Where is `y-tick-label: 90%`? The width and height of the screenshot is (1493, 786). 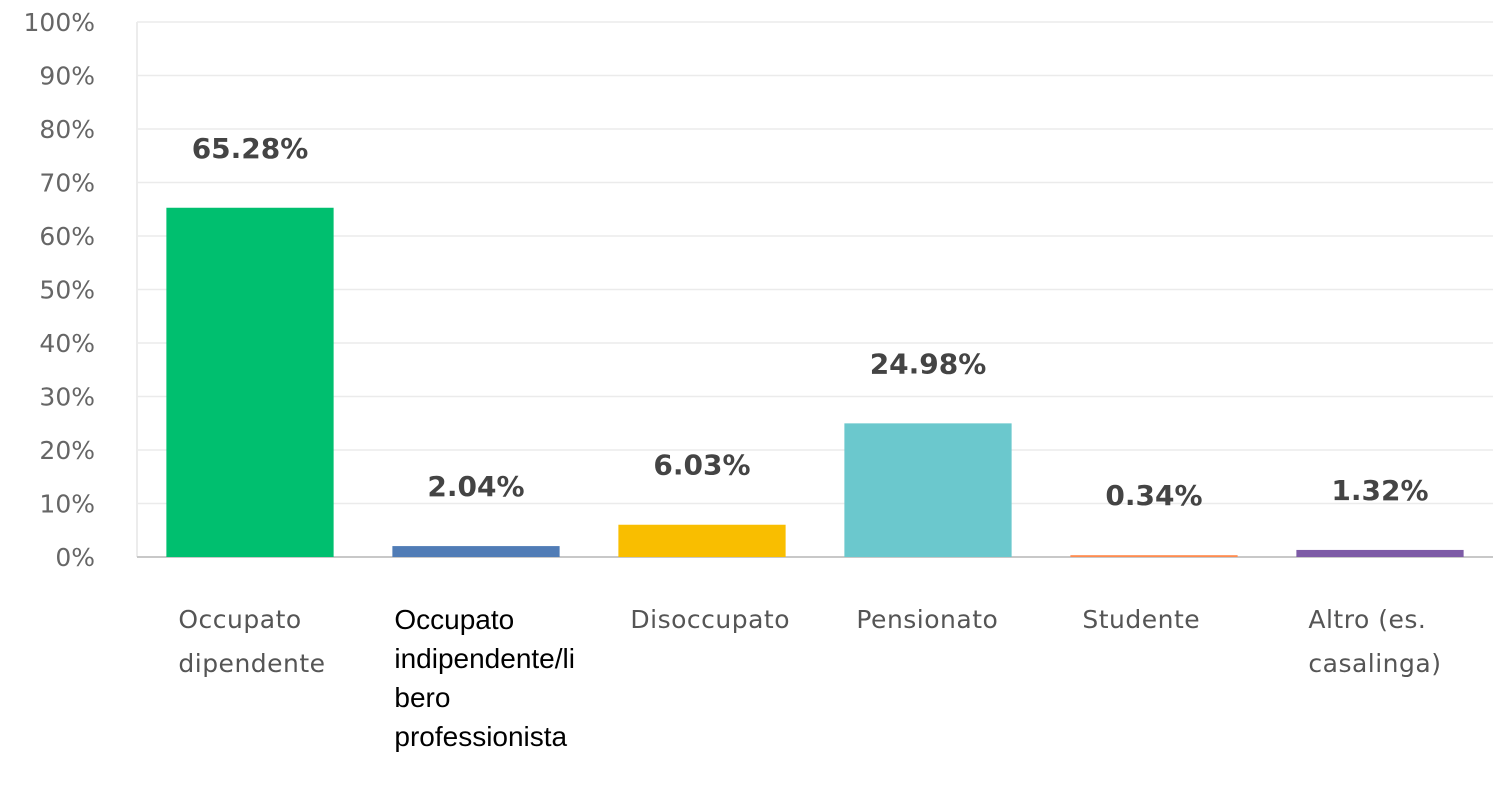
y-tick-label: 90% is located at coordinates (67, 76).